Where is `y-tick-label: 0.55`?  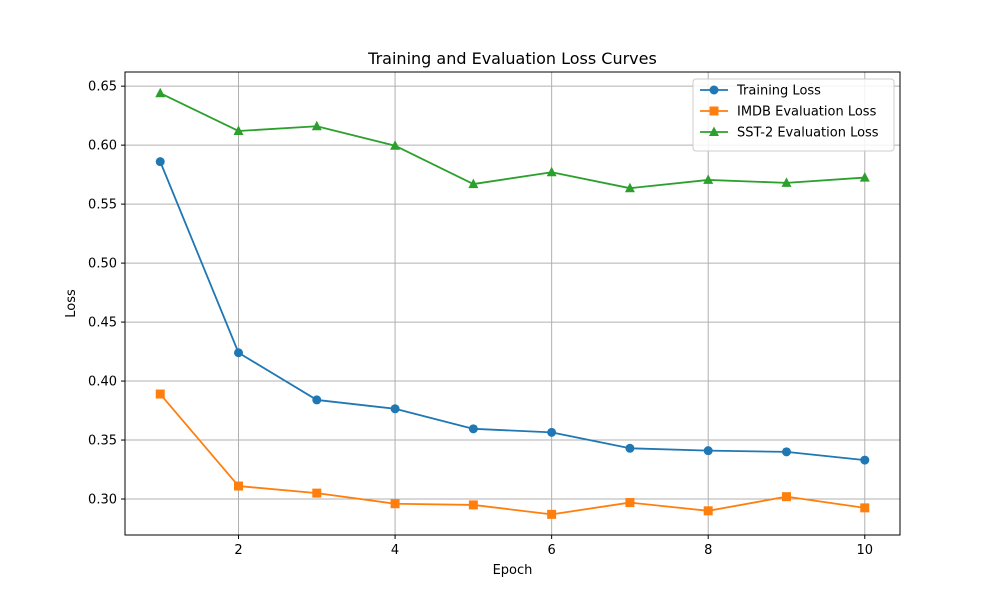 y-tick-label: 0.55 is located at coordinates (102, 205).